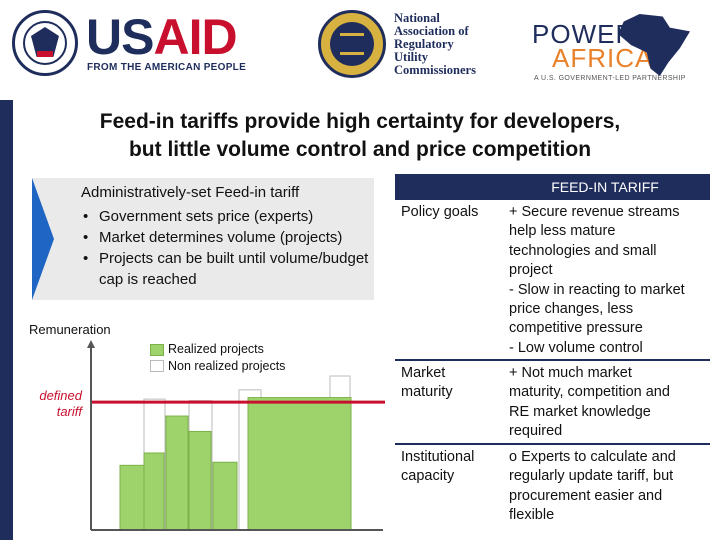 The width and height of the screenshot is (720, 540). Describe the element at coordinates (589, 392) in the screenshot. I see `text-line: maturity, competition and` at that location.